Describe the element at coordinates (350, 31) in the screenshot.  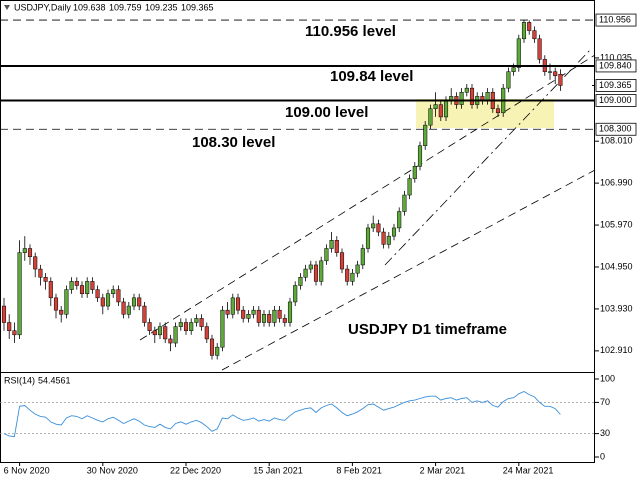
I see `level-label: 110.956 level` at that location.